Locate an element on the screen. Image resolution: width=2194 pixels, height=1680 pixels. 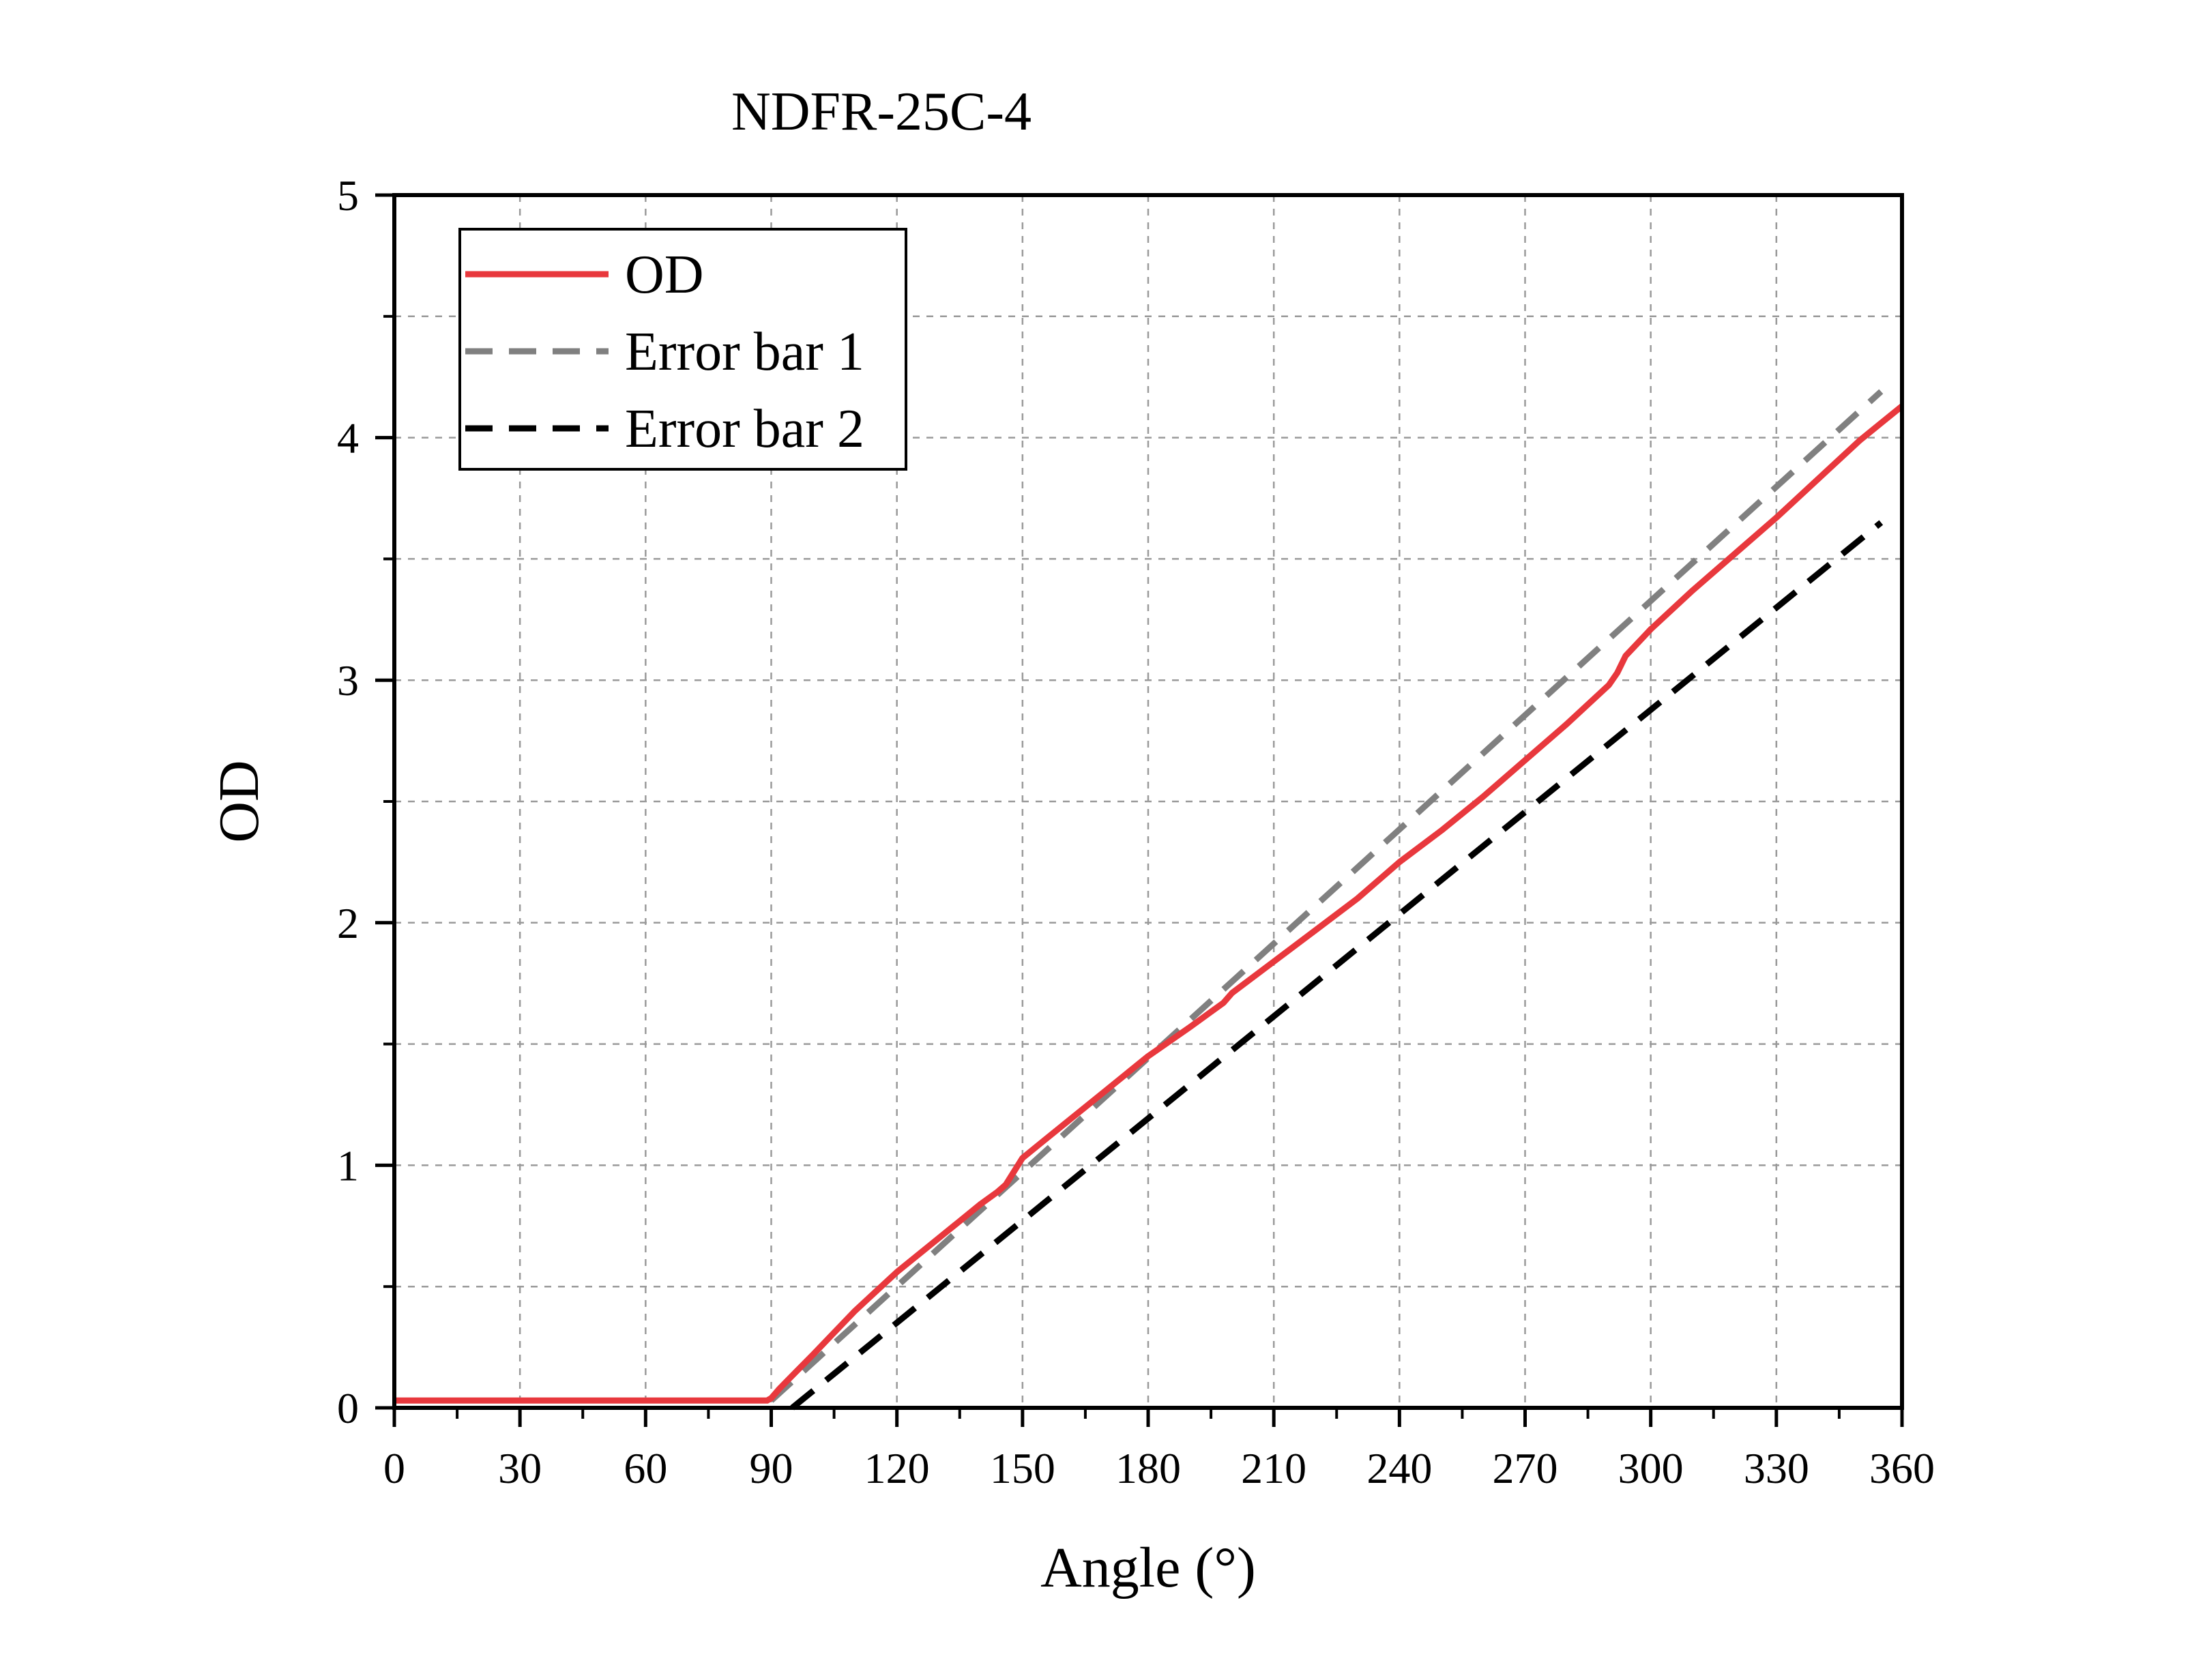
y-tick-label: 0 is located at coordinates (348, 1408).